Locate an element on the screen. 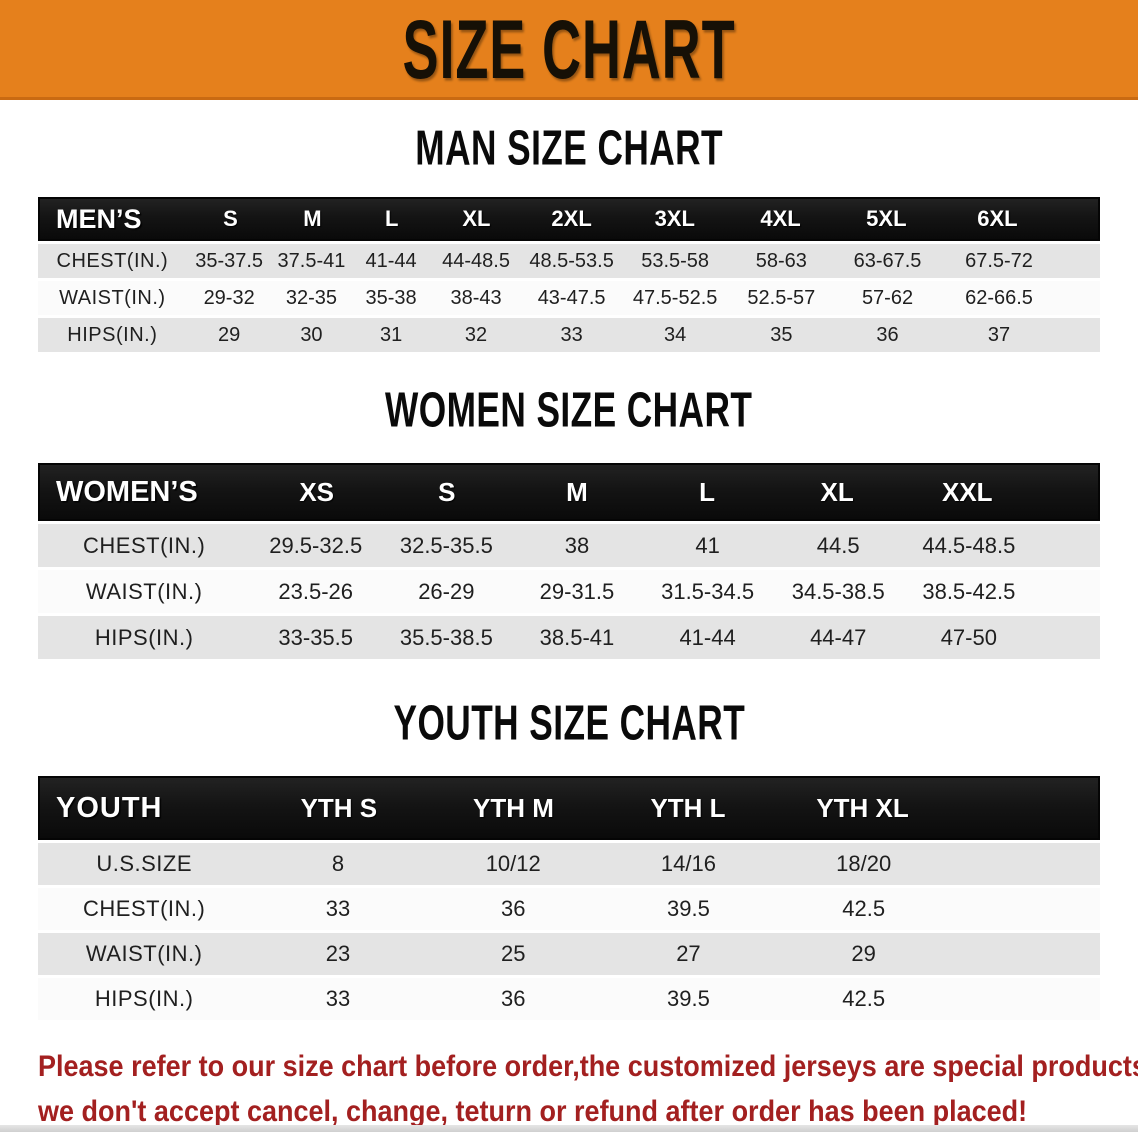 This screenshot has width=1138, height=1134. size-cell: 57-62 is located at coordinates (887, 297).